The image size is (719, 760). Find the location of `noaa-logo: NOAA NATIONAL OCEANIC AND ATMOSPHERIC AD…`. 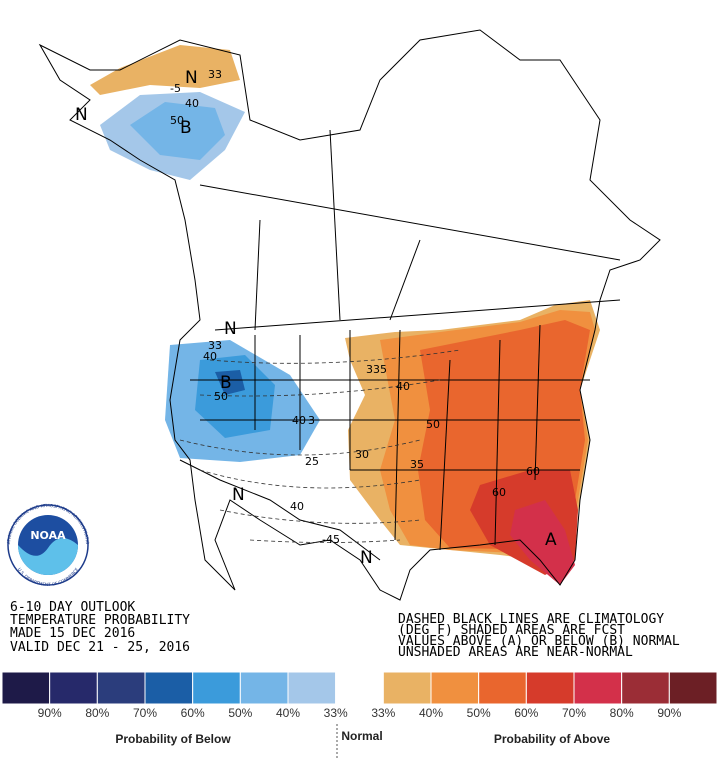

noaa-logo: NOAA NATIONAL OCEANIC AND ATMOSPHERIC AD… is located at coordinates (45, 294).